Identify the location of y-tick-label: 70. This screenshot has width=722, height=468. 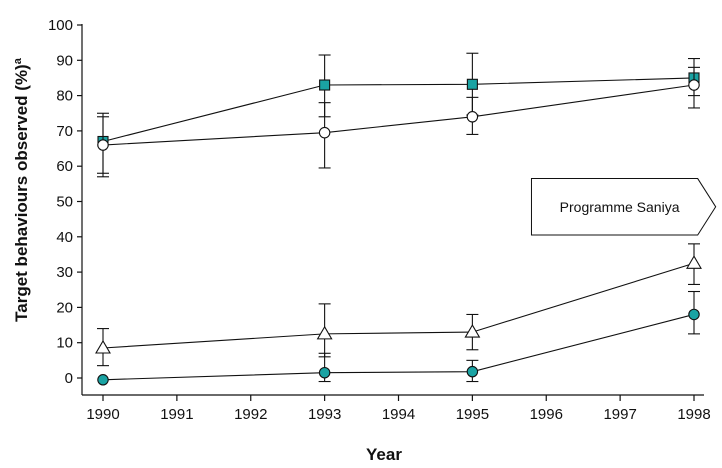
(64, 131).